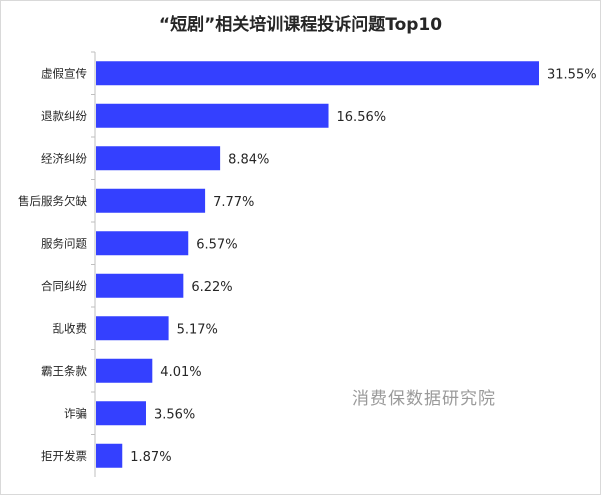  What do you see at coordinates (64, 243) in the screenshot?
I see `category-label: 服务问题` at bounding box center [64, 243].